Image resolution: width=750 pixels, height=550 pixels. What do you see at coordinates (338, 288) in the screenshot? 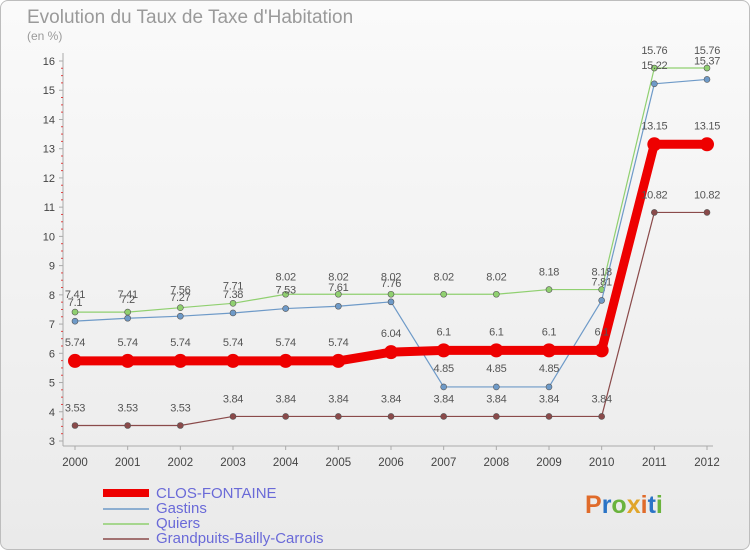
I see `data-label: 7.61` at bounding box center [338, 288].